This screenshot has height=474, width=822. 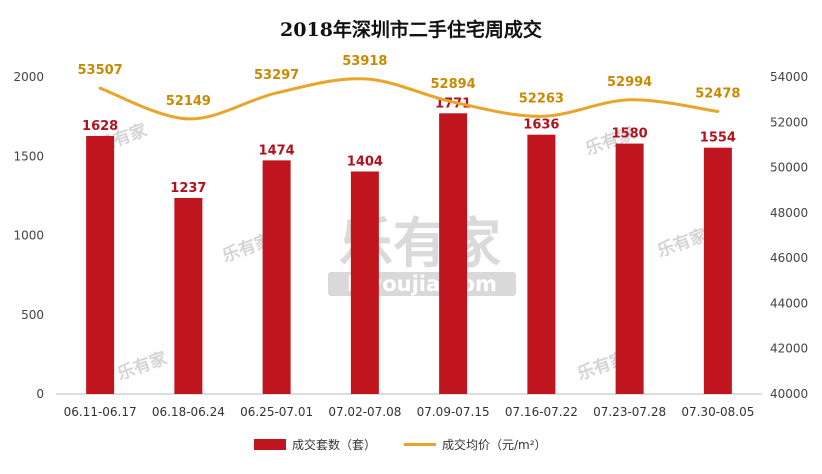 What do you see at coordinates (270, 444) in the screenshot?
I see `legend-swatch-bar` at bounding box center [270, 444].